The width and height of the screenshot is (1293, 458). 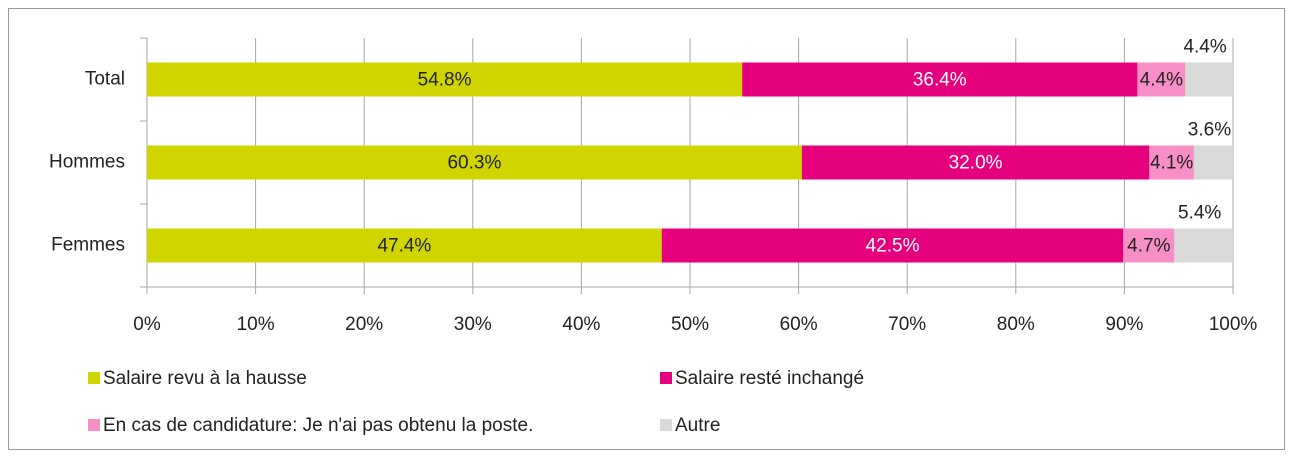 I want to click on x-tick-label: 0%, so click(x=147, y=324).